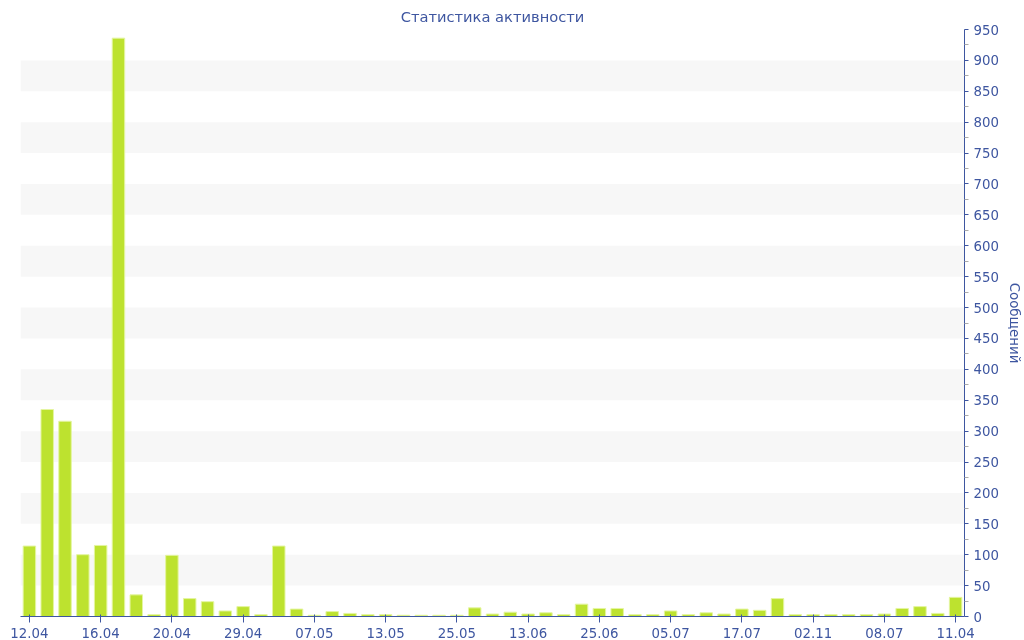 The image size is (1024, 640). What do you see at coordinates (670, 632) in the screenshot?
I see `x-tick-label: 05.07` at bounding box center [670, 632].